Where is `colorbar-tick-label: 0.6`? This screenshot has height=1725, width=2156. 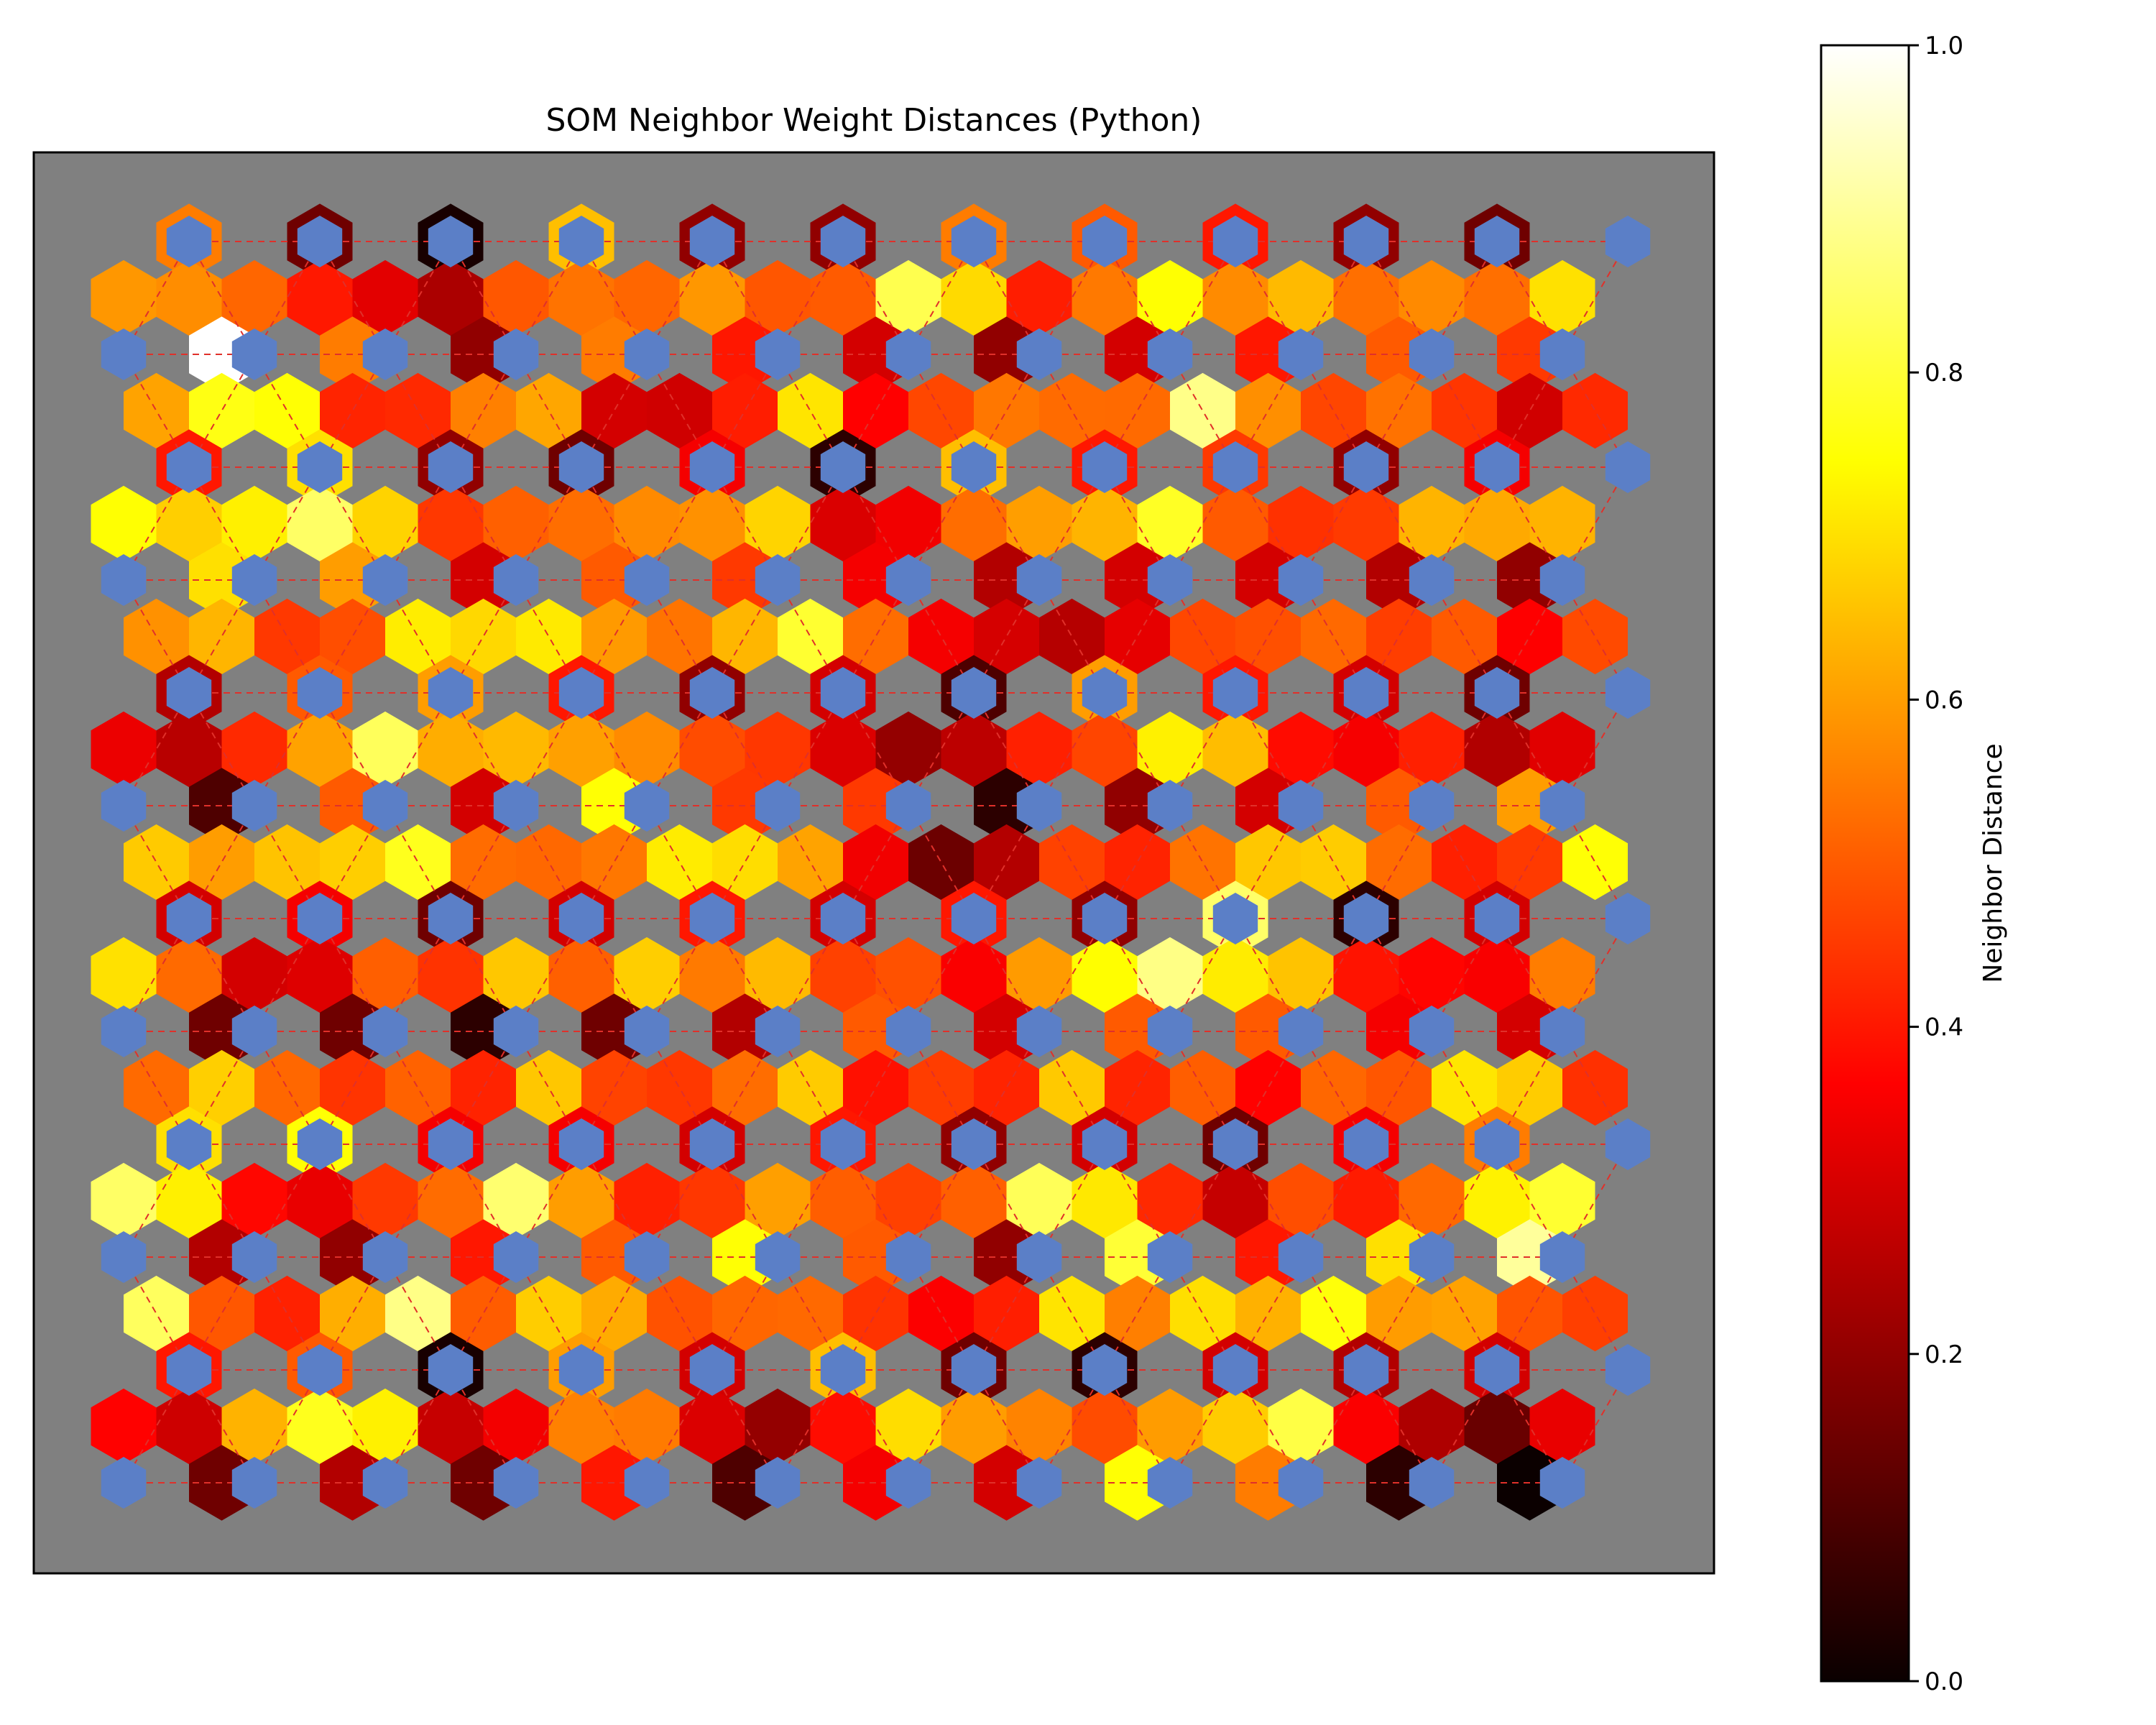 colorbar-tick-label: 0.6 is located at coordinates (1944, 700).